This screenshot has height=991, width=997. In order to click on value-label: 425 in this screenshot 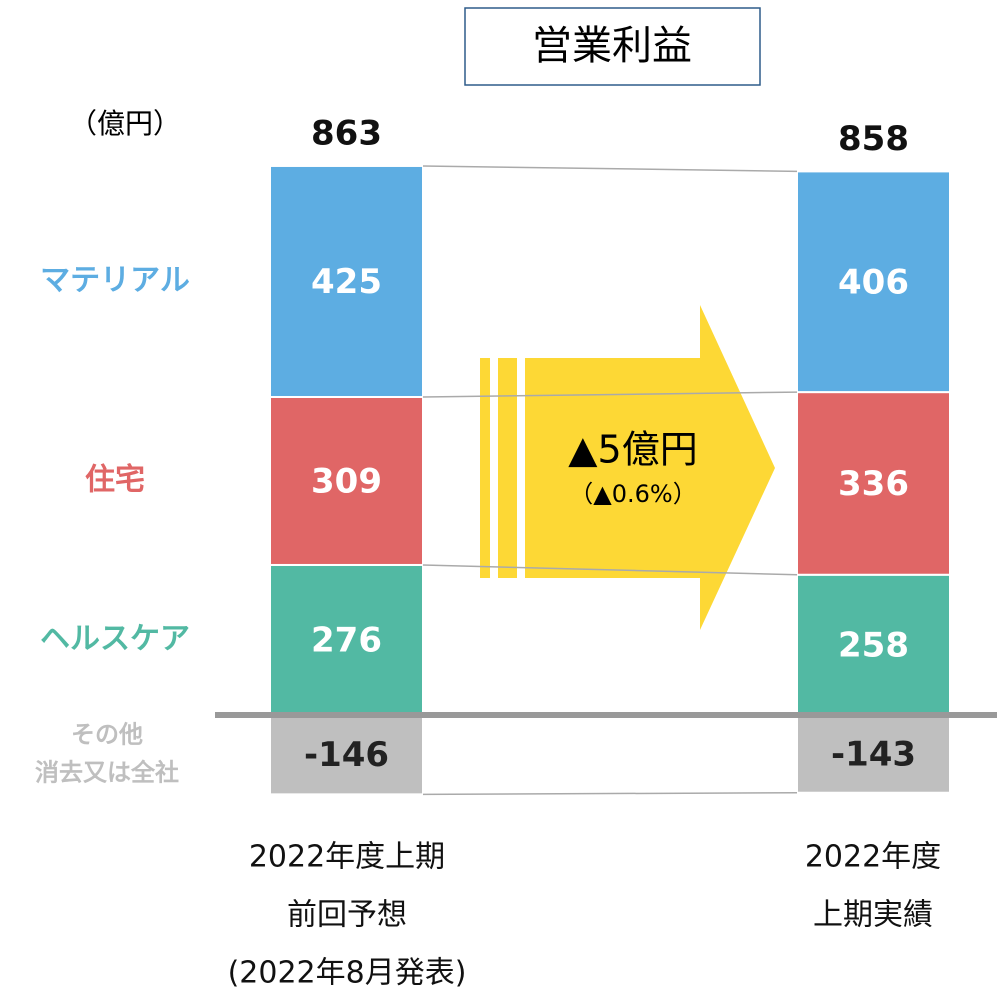, I will do `click(346, 282)`.